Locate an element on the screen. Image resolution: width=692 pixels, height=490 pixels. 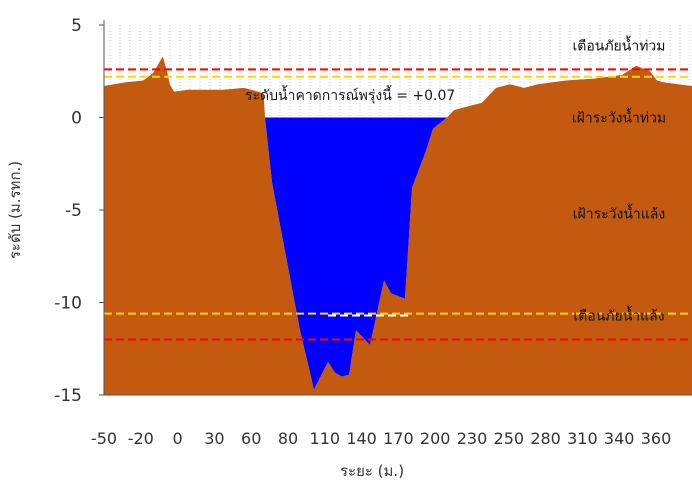
x-tick-label: 310 is located at coordinates (582, 438).